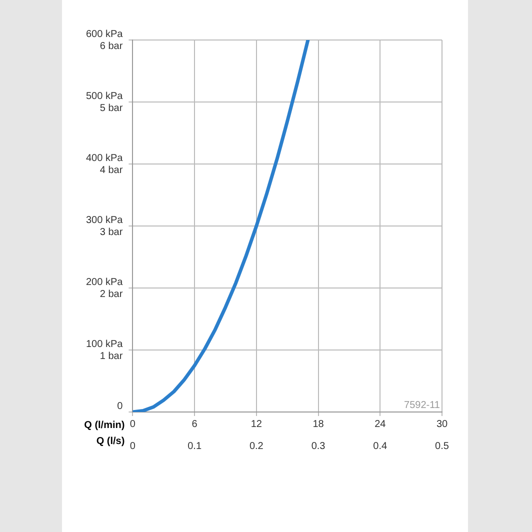 This screenshot has height=532, width=532. I want to click on x2-tick-label: 0.2, so click(256, 446).